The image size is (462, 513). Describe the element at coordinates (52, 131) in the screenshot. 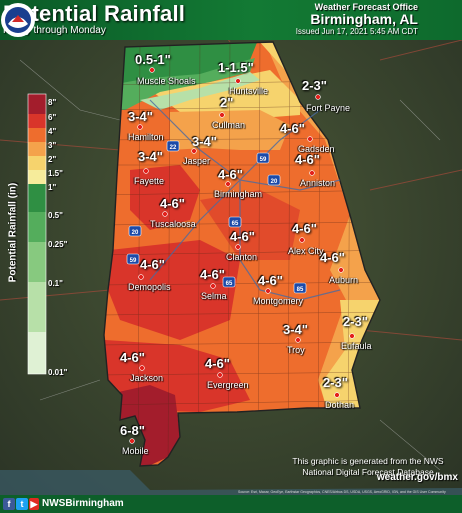

I see `legend-label: 4"` at that location.